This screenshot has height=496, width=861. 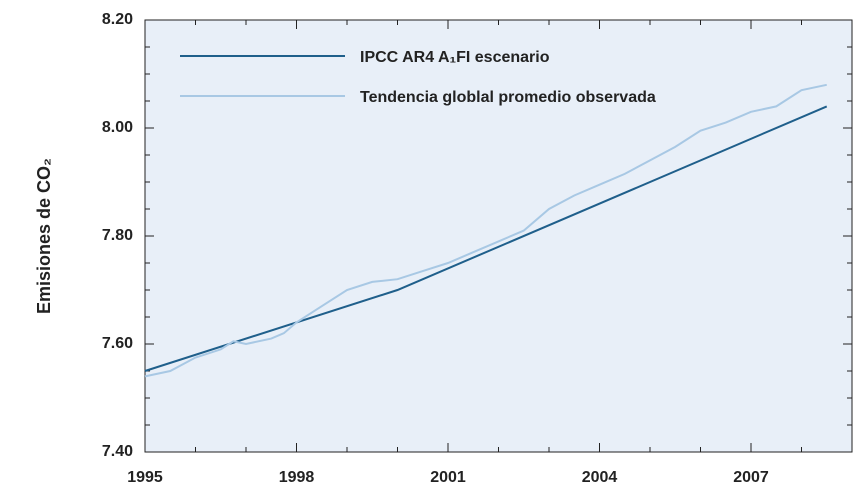 What do you see at coordinates (145, 477) in the screenshot?
I see `x-tick-label: 1995` at bounding box center [145, 477].